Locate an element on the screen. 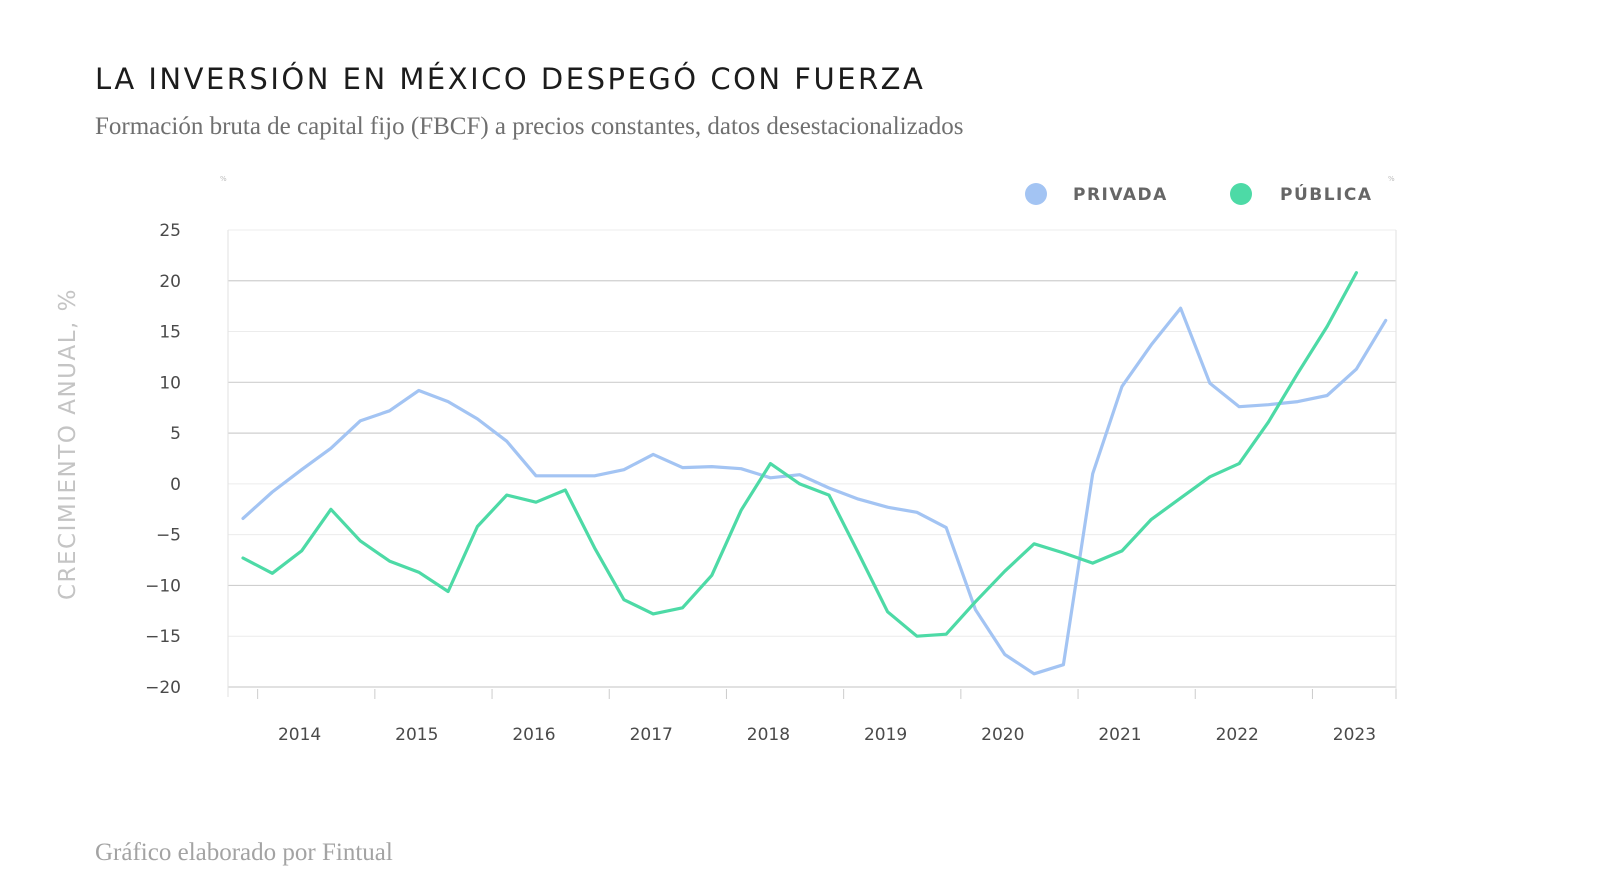  x-tick-label: 2022 is located at coordinates (1237, 735).